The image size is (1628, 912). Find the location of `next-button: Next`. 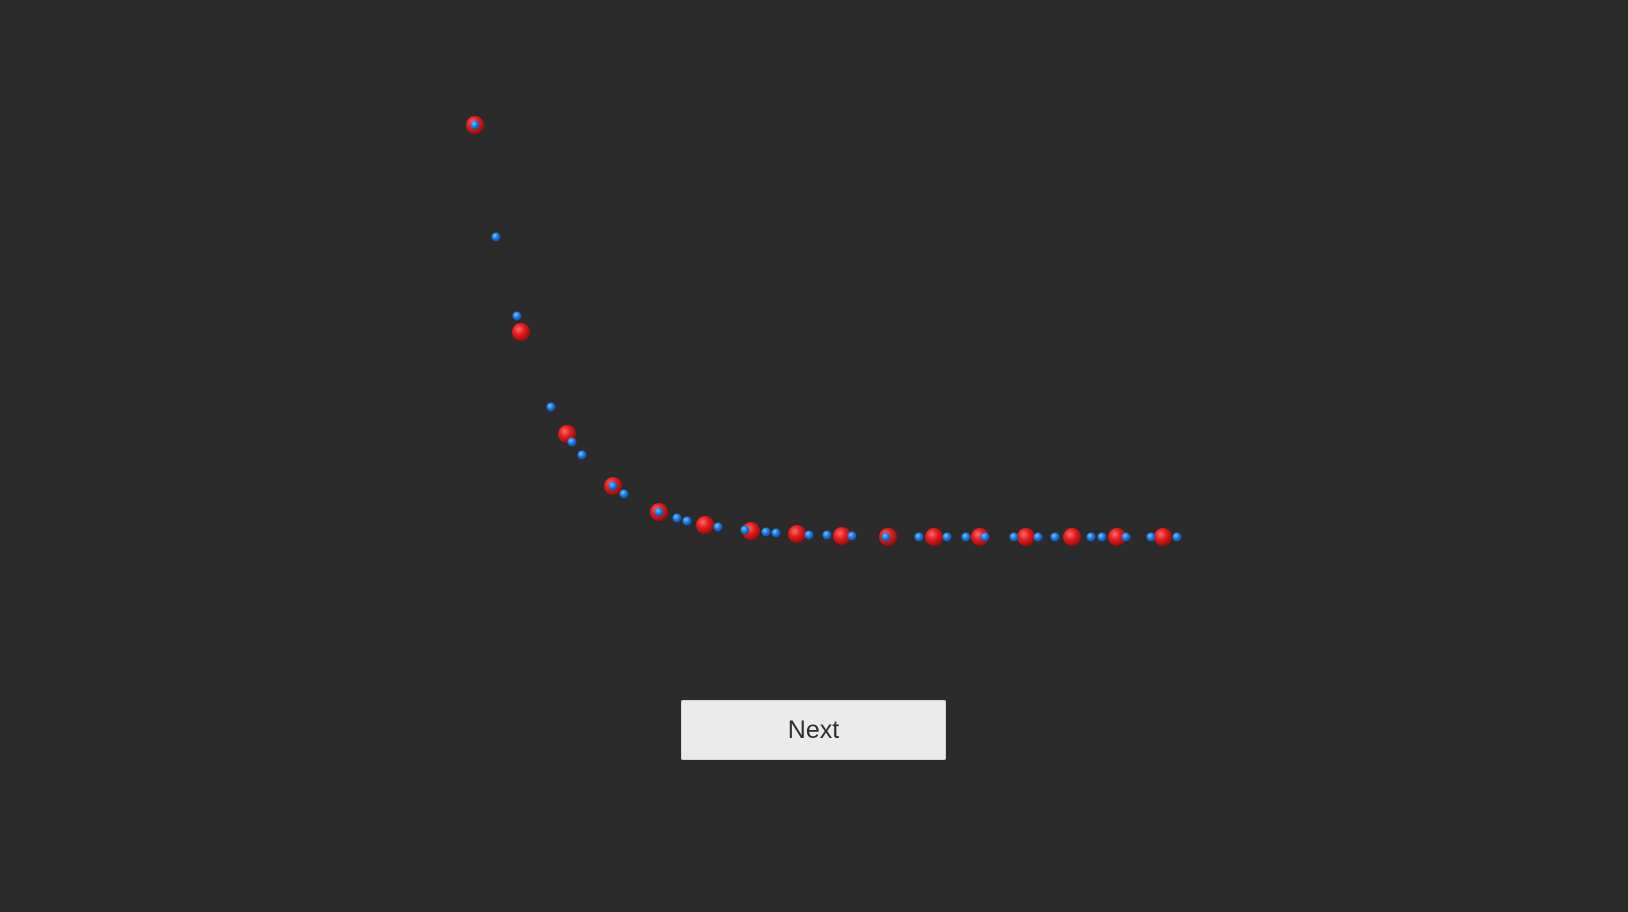

next-button: Next is located at coordinates (813, 730).